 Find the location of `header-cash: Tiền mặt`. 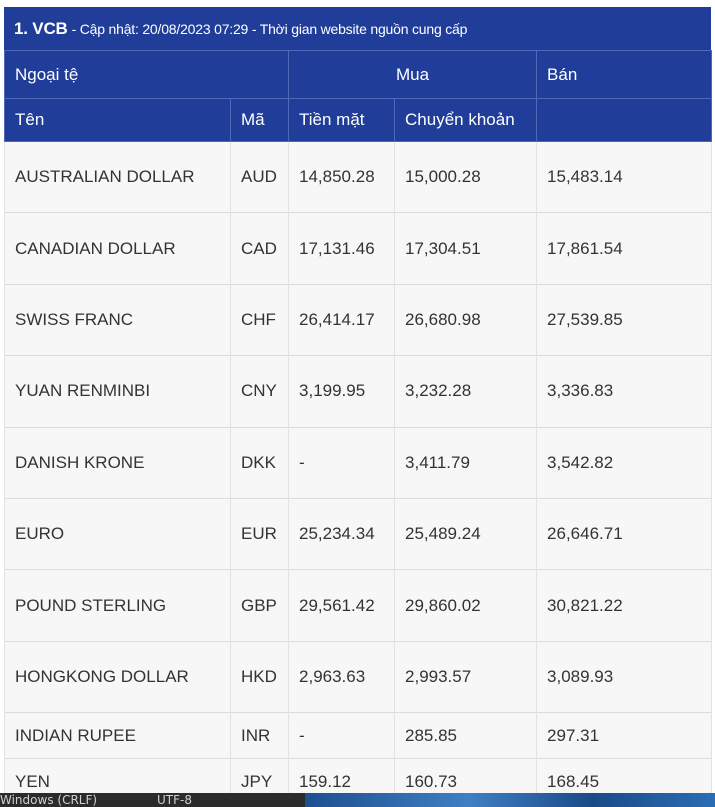

header-cash: Tiền mặt is located at coordinates (342, 120).